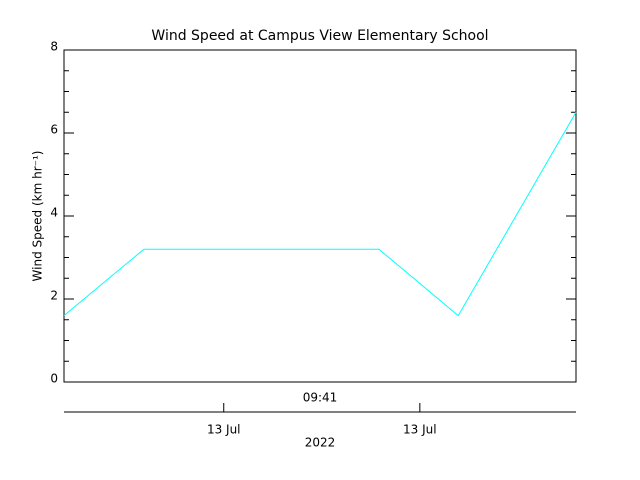  I want to click on x-top-label: 09:41, so click(320, 398).